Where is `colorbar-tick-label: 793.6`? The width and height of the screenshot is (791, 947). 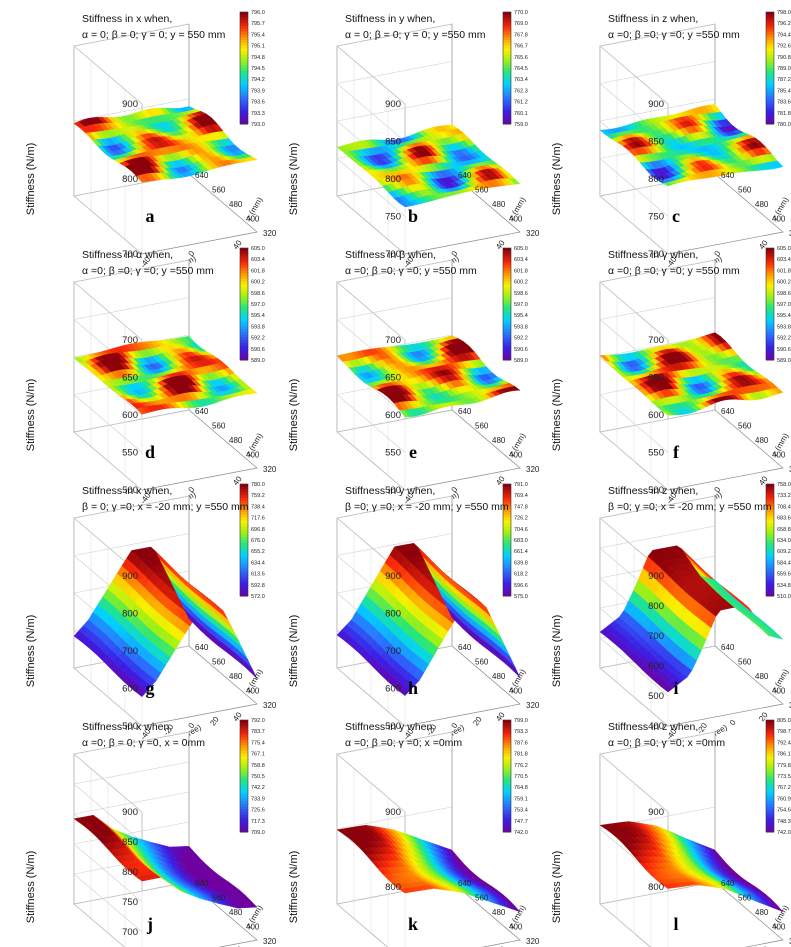 colorbar-tick-label: 793.6 is located at coordinates (258, 103).